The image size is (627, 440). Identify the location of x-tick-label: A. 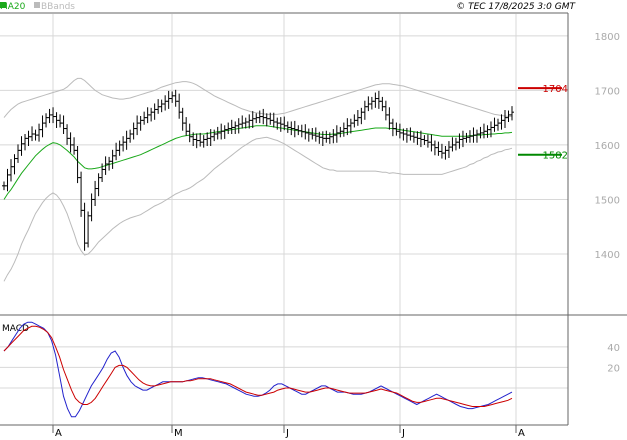
(58, 433).